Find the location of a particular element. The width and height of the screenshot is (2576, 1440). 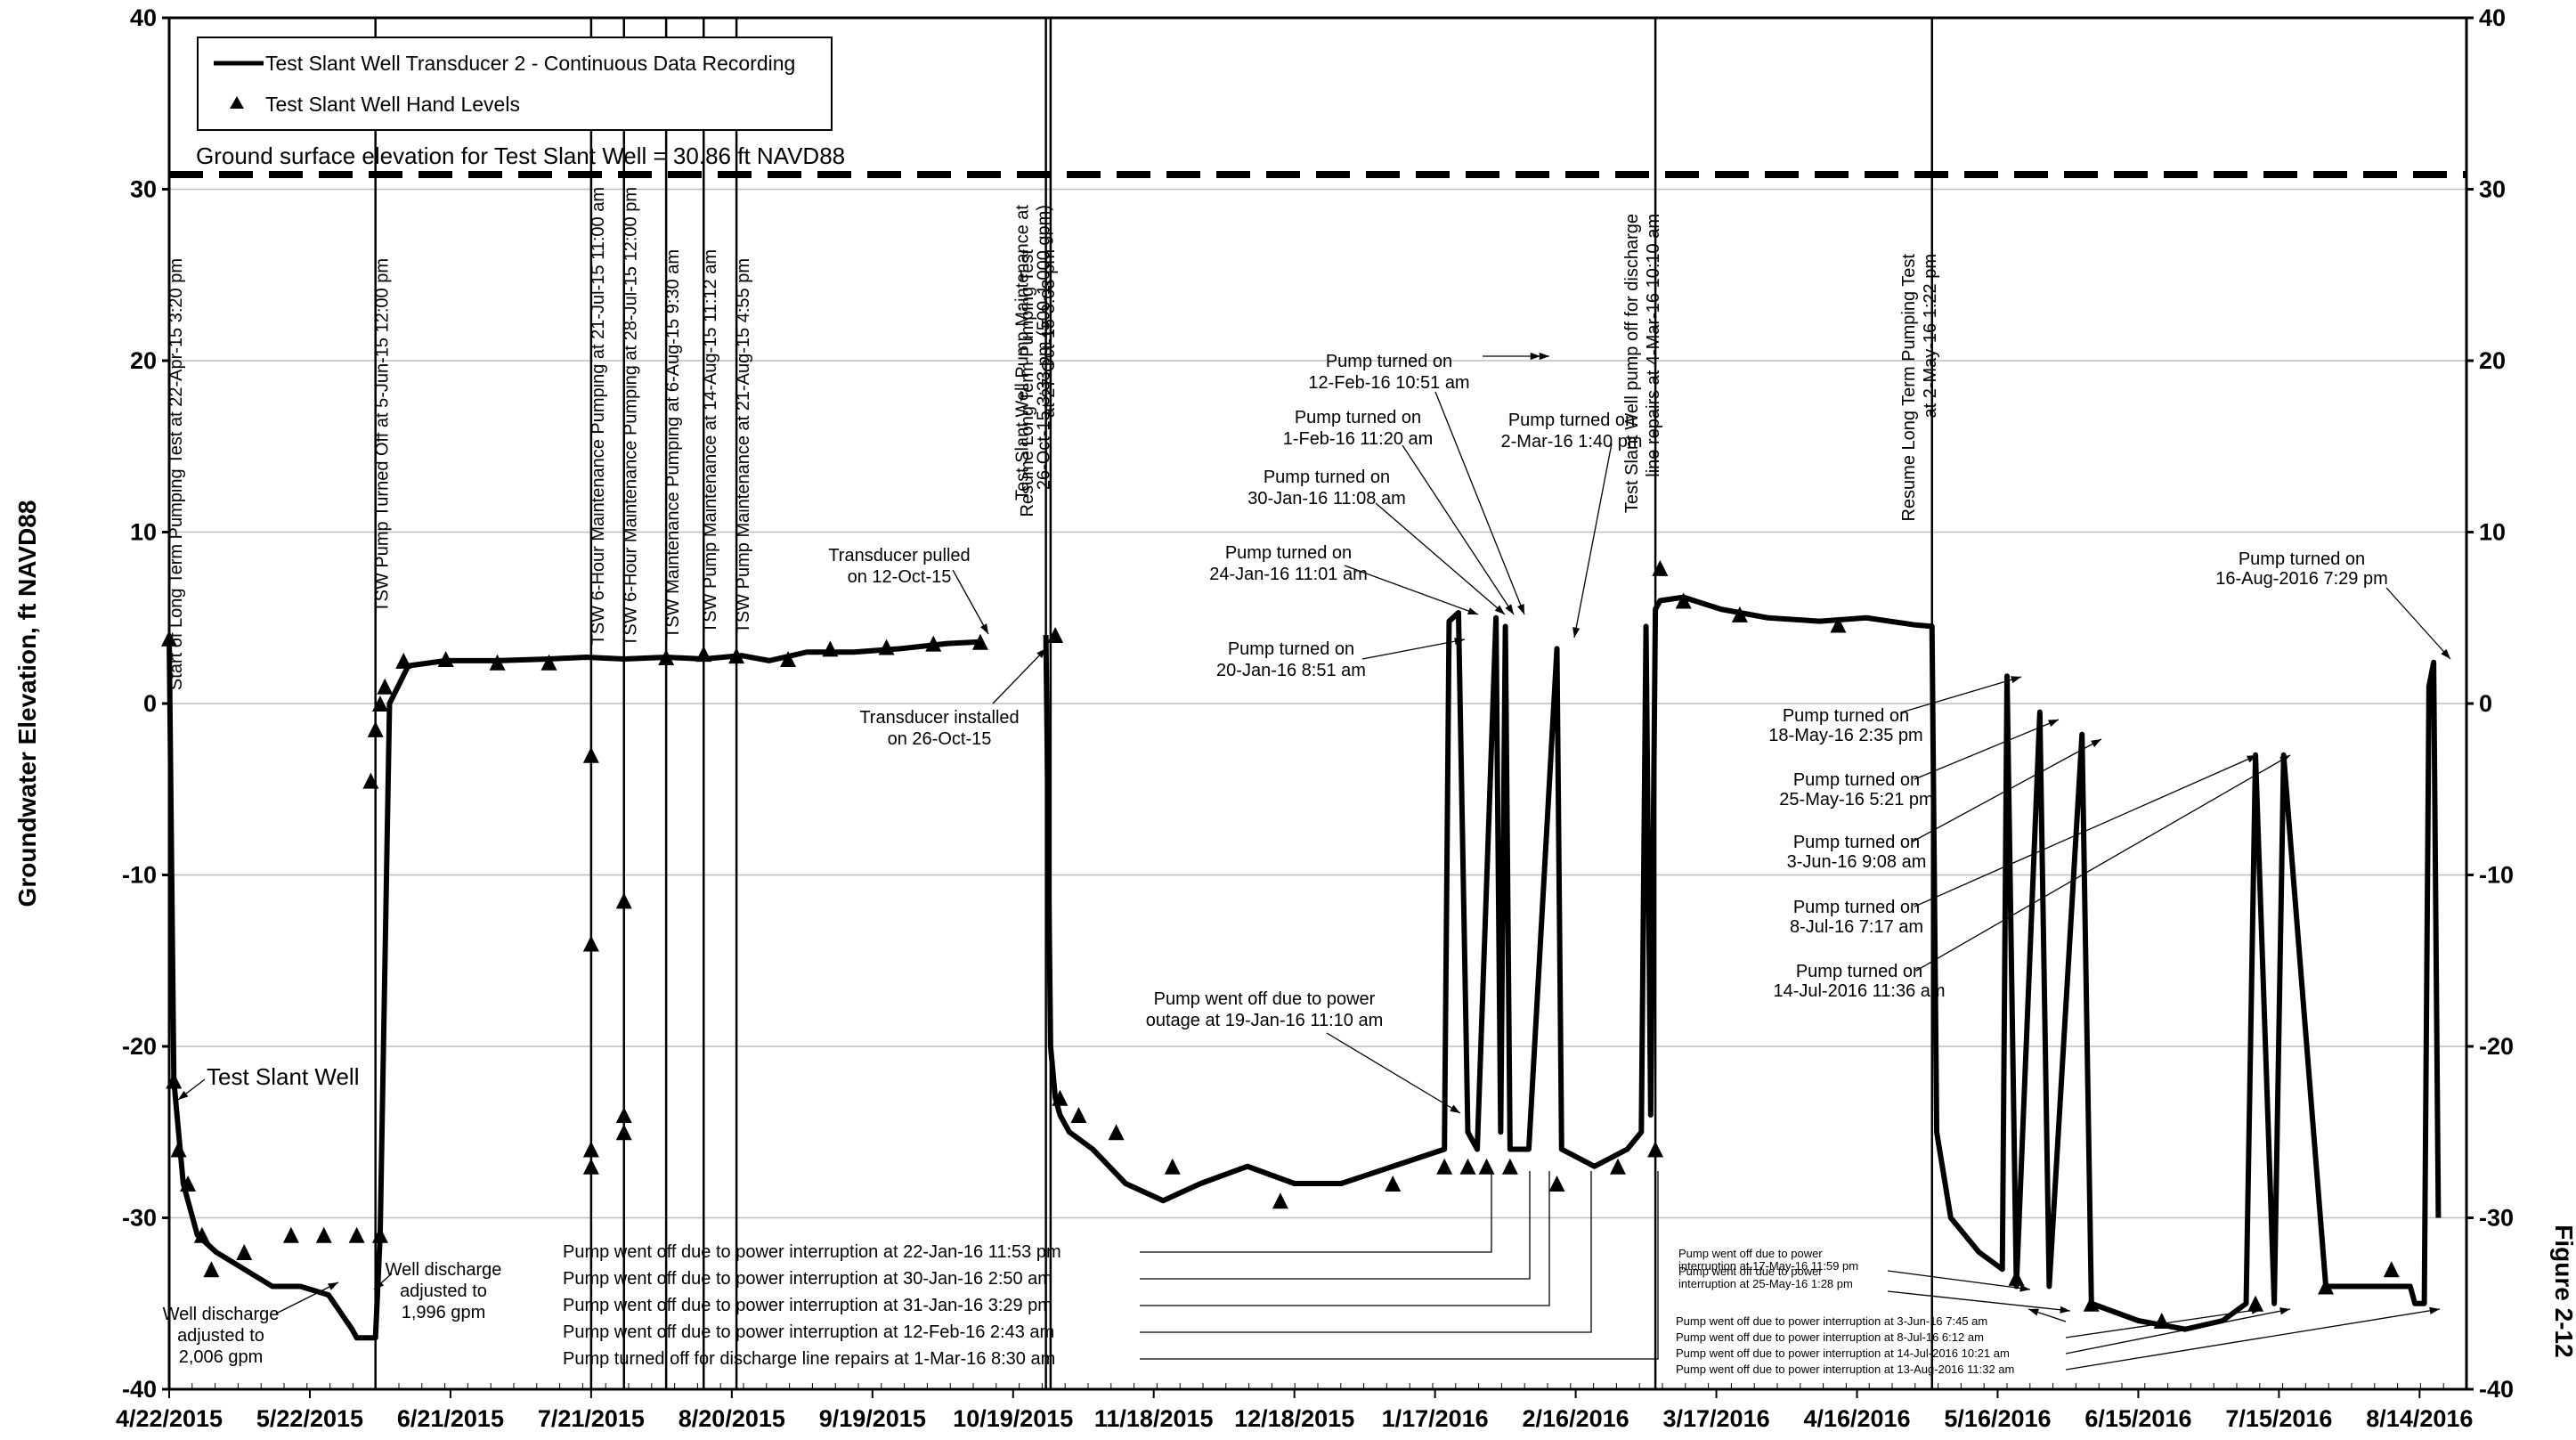

annotation-text: 8-Jul-16 7:17 am is located at coordinates (1856, 927).